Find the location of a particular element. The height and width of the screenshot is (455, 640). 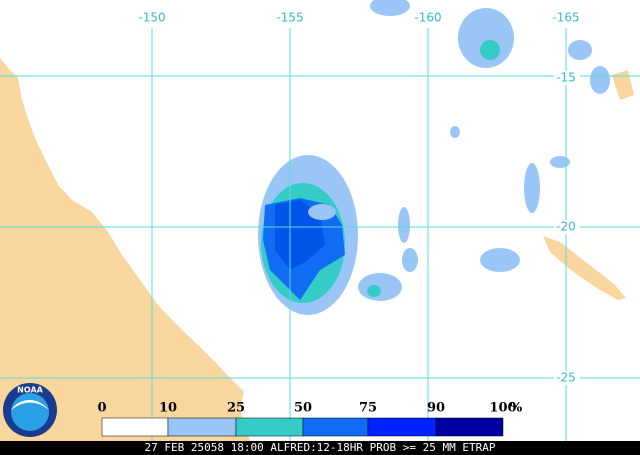

longitude-label: -150 is located at coordinates (151, 18).